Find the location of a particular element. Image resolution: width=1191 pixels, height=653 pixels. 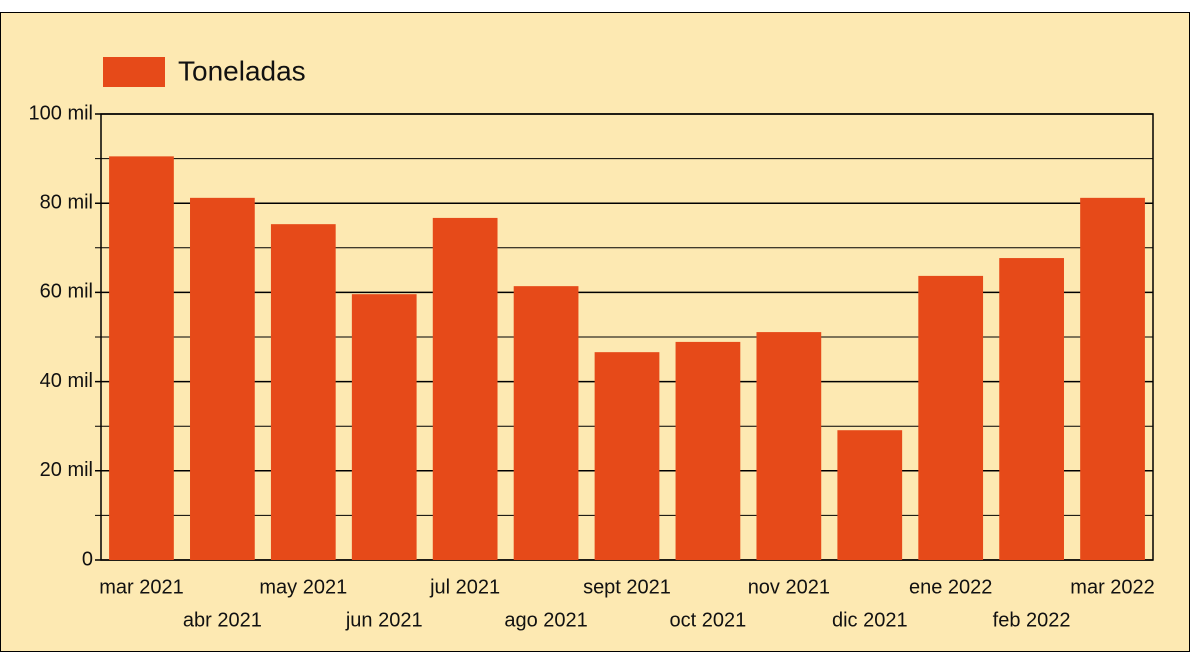

legend-swatch is located at coordinates (134, 72).